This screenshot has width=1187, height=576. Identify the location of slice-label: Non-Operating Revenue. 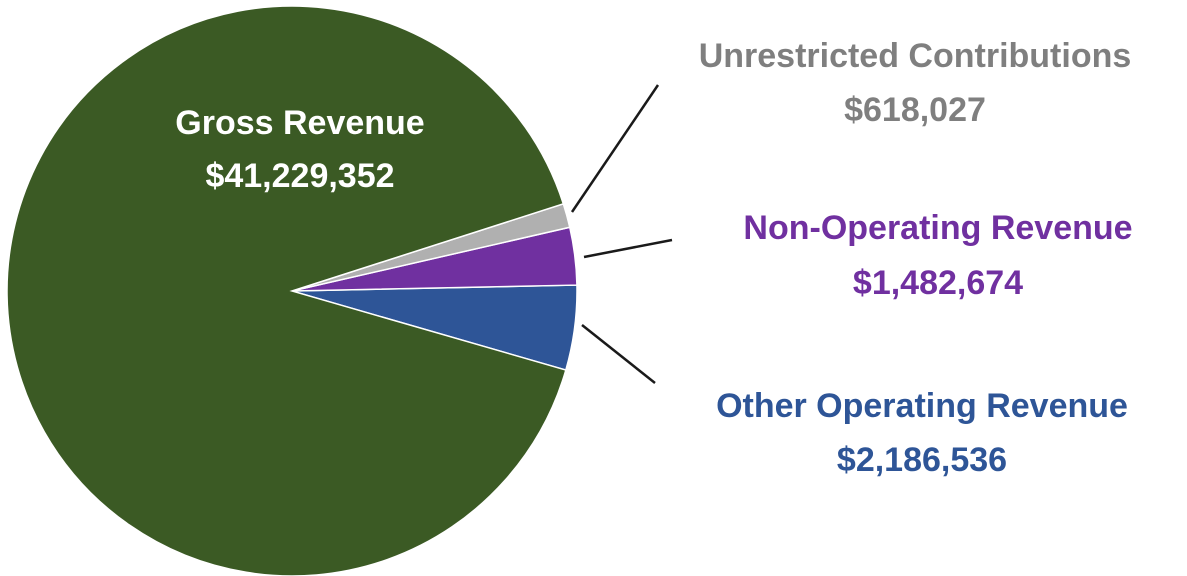
(937, 228).